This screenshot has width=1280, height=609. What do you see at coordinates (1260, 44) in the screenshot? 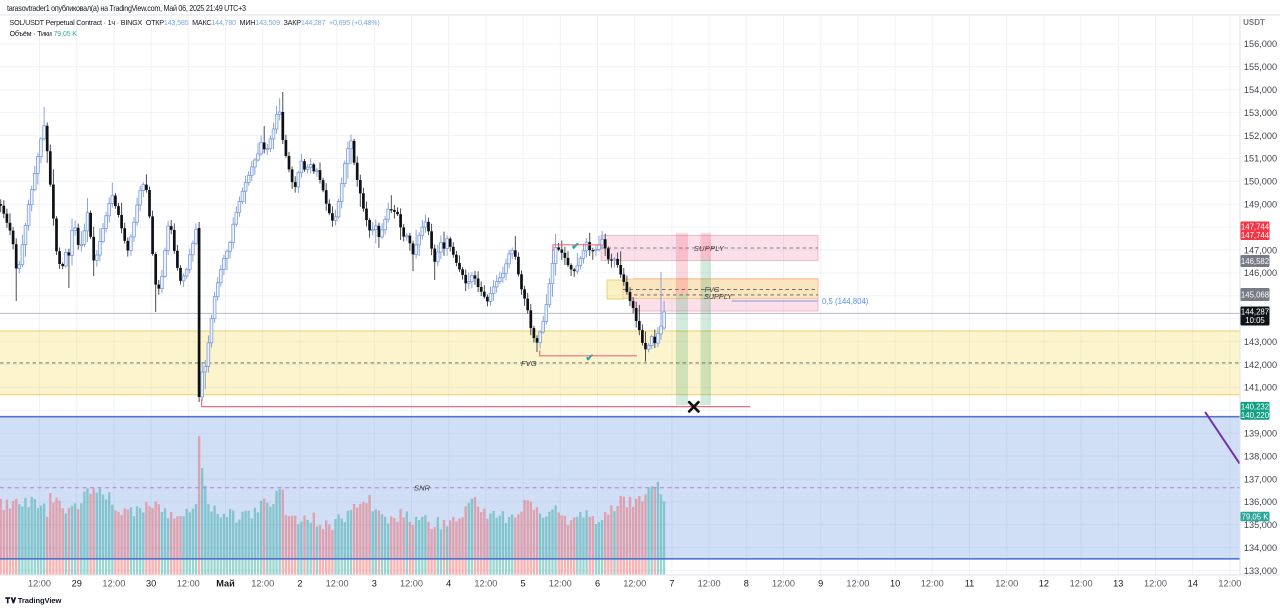
I see `svg-text: 156,000` at bounding box center [1260, 44].